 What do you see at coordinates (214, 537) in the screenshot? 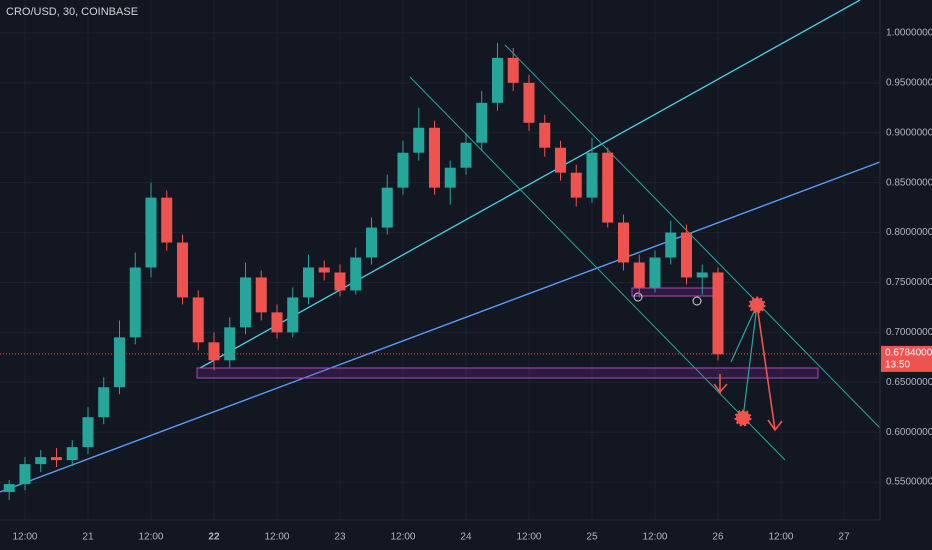
I see `x-tick-label: 22` at bounding box center [214, 537].